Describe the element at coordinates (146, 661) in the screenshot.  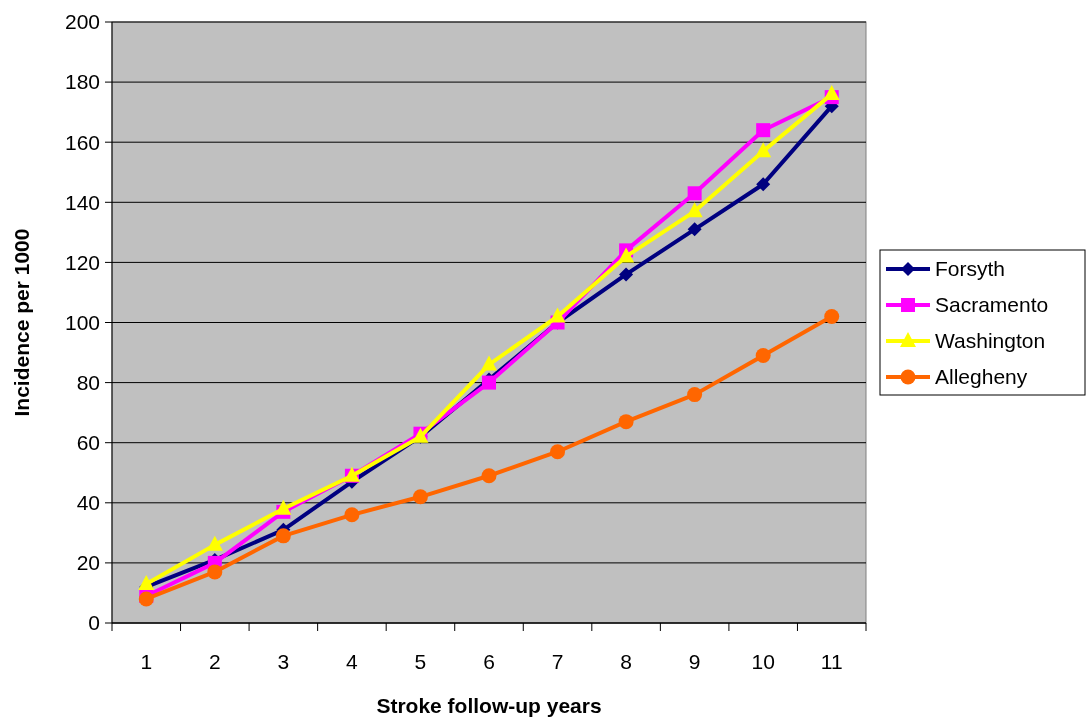
I see `x-tick-label: 1` at that location.